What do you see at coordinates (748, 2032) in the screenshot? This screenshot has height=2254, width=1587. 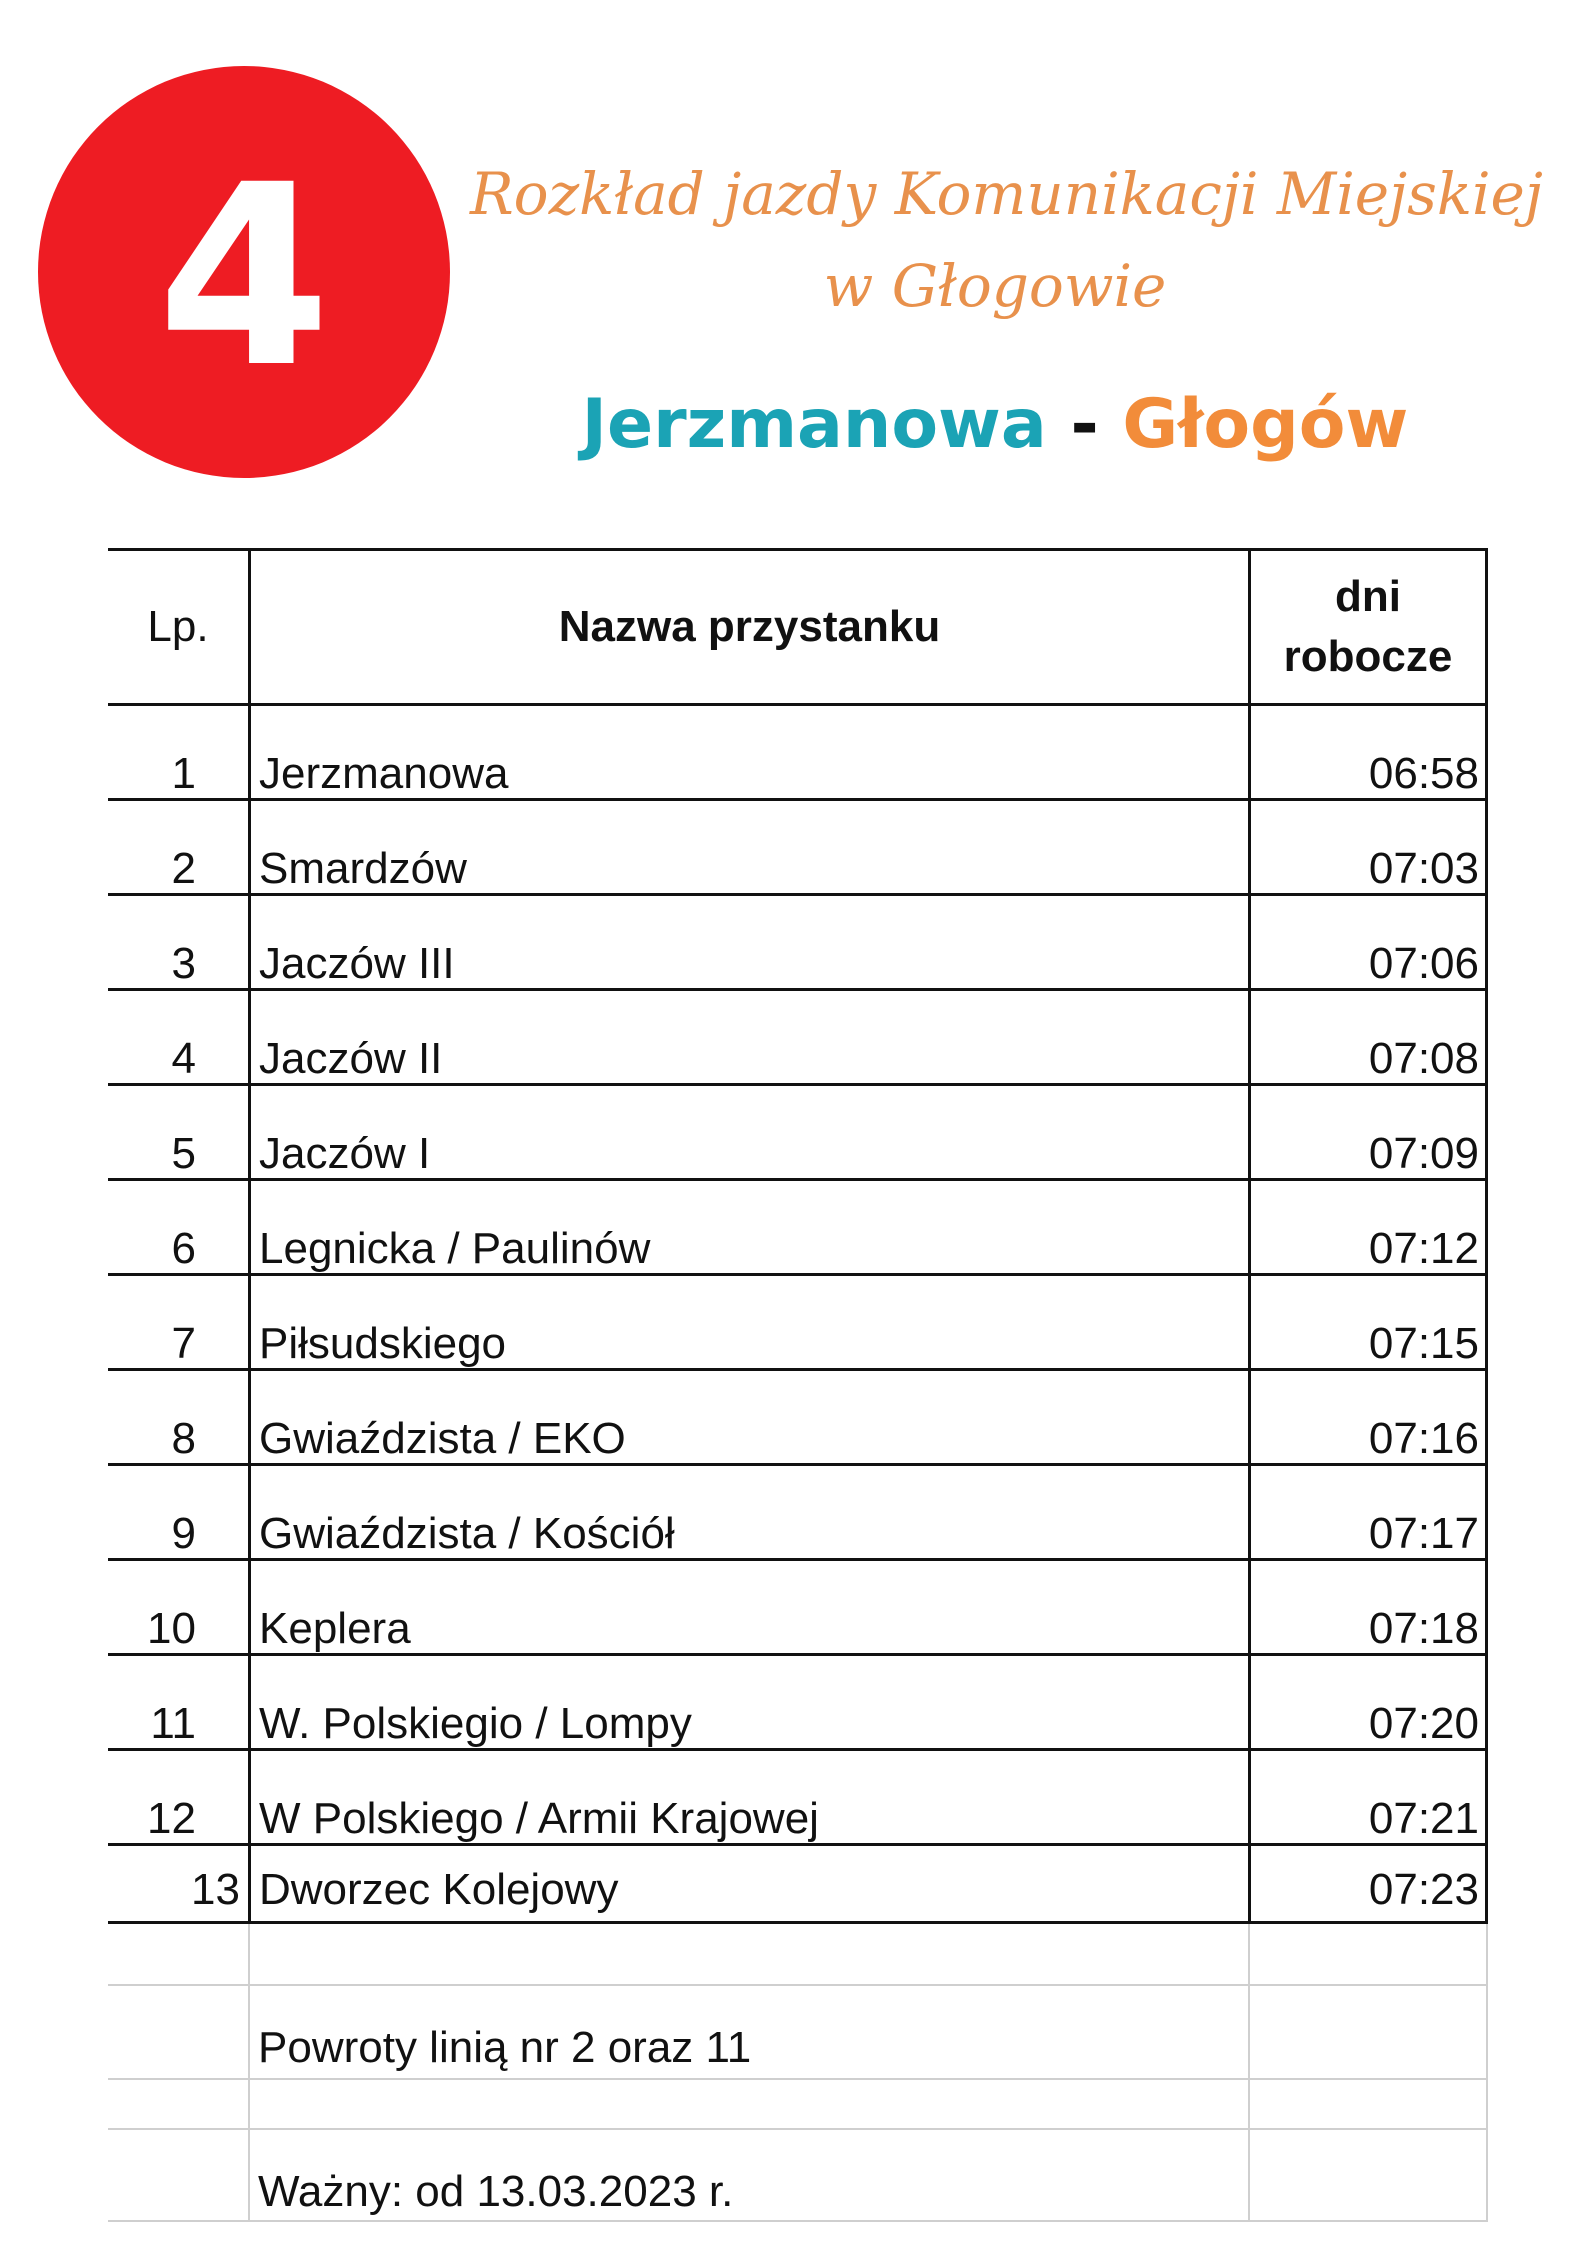 I see `note-returns: Powroty linią nr 2 oraz 11` at bounding box center [748, 2032].